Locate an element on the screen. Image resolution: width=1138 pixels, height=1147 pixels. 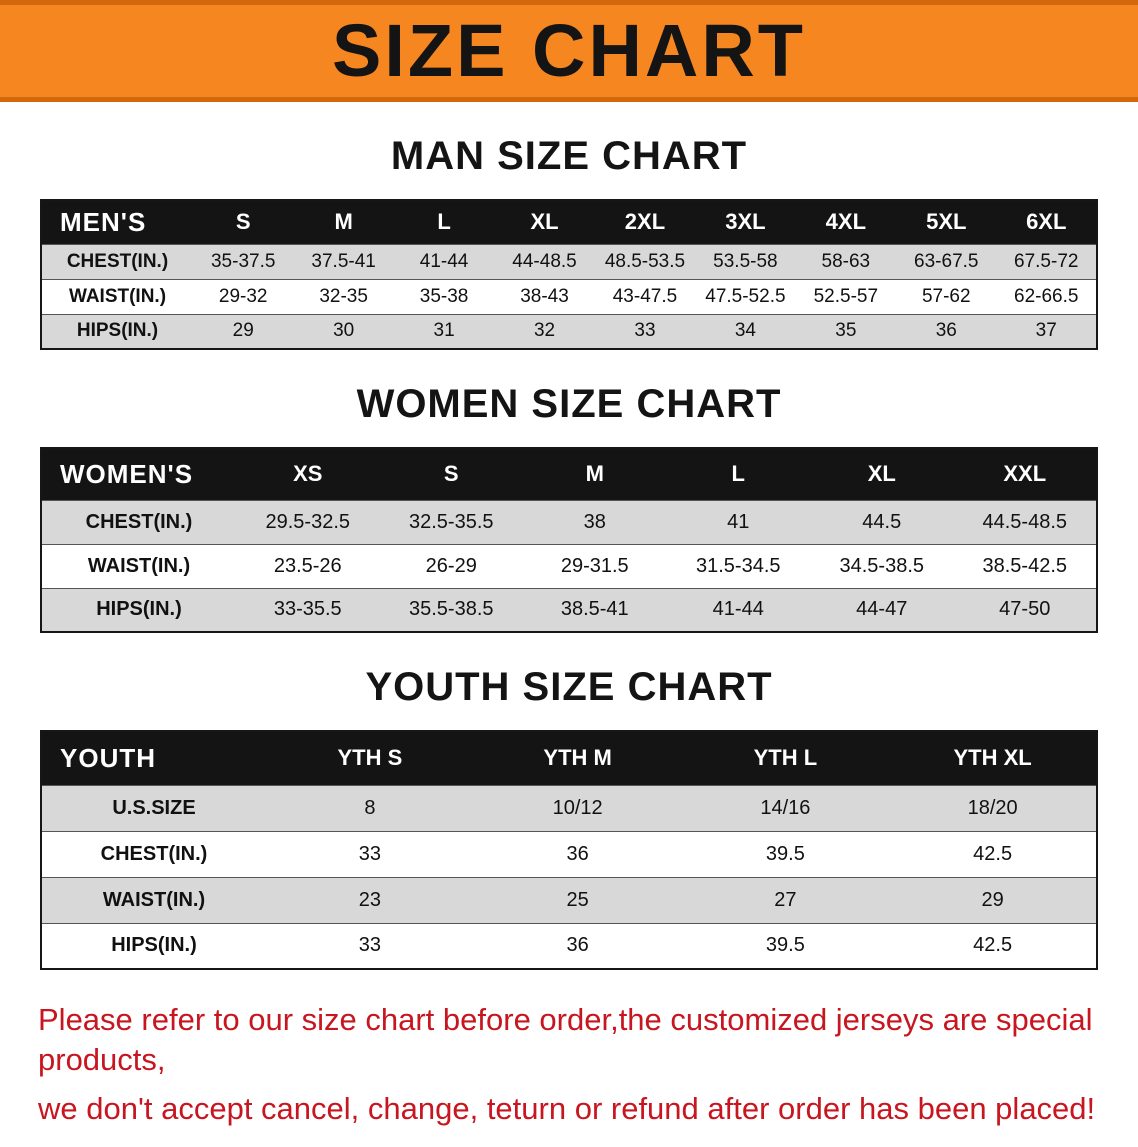
size-value: 29-31.5 is located at coordinates (595, 565).